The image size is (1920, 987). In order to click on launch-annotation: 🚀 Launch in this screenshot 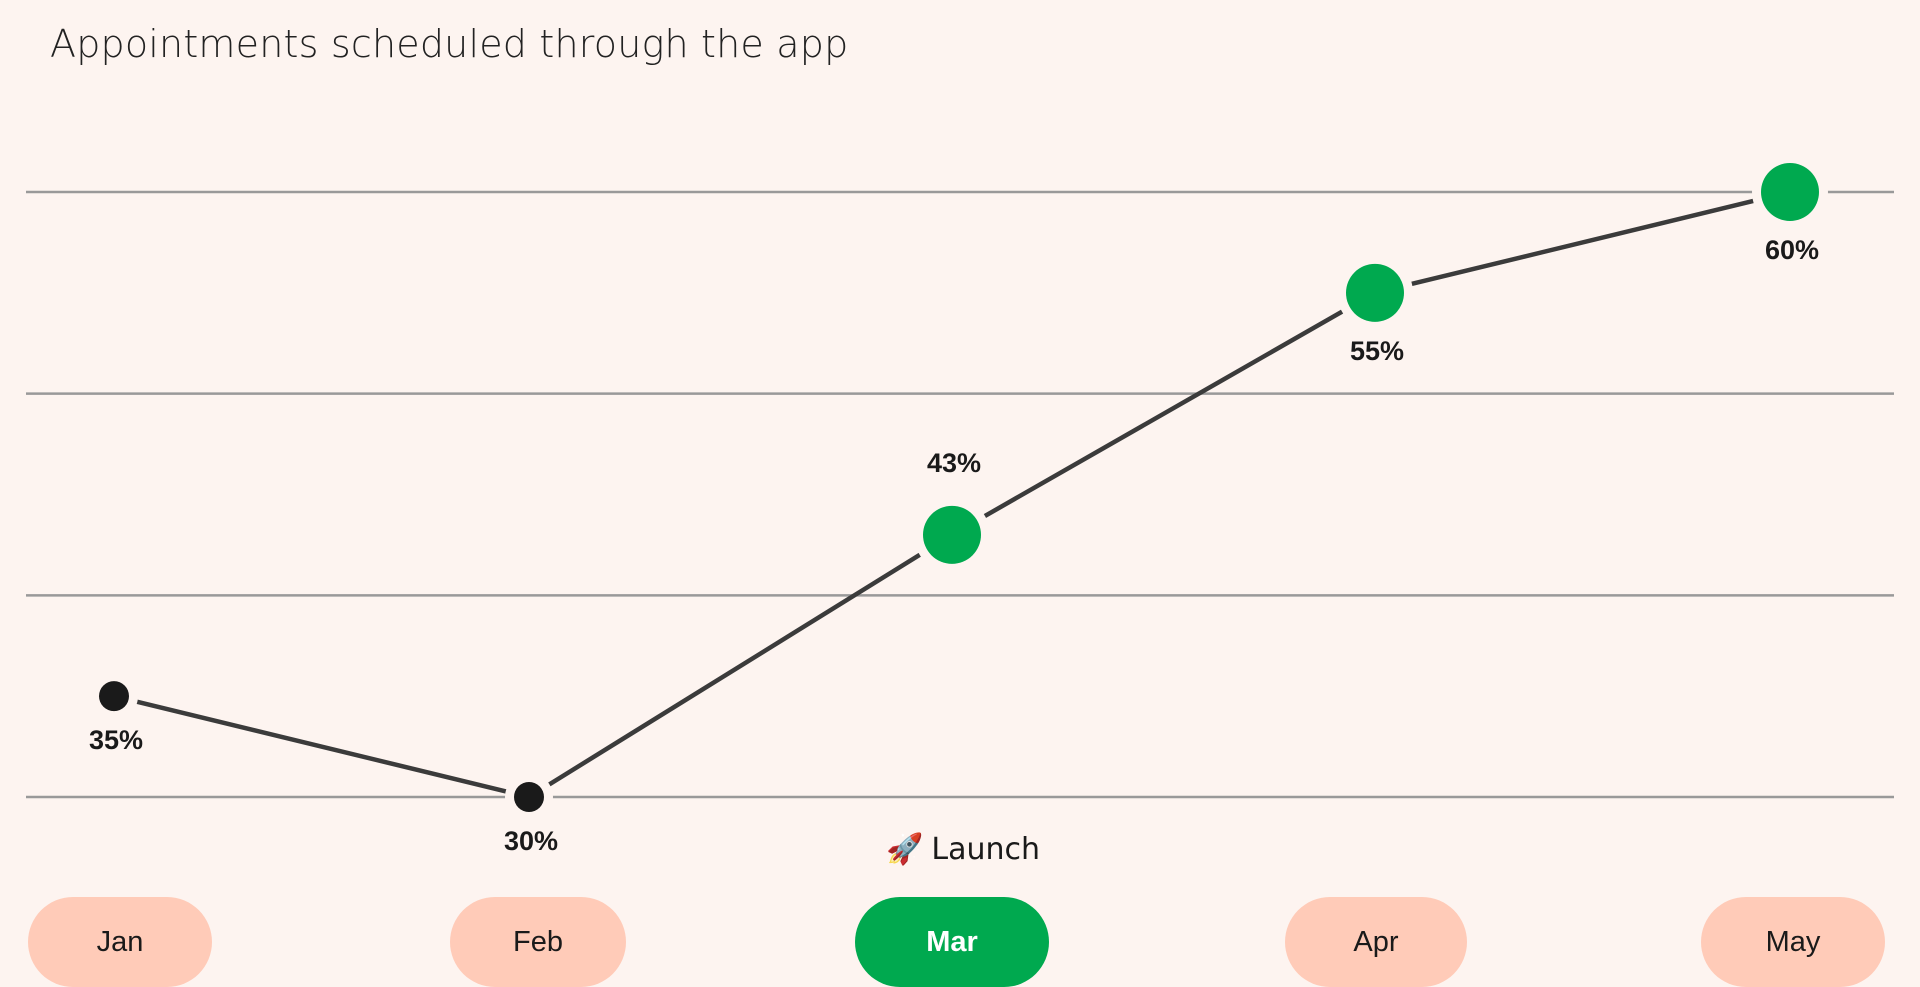, I will do `click(963, 849)`.